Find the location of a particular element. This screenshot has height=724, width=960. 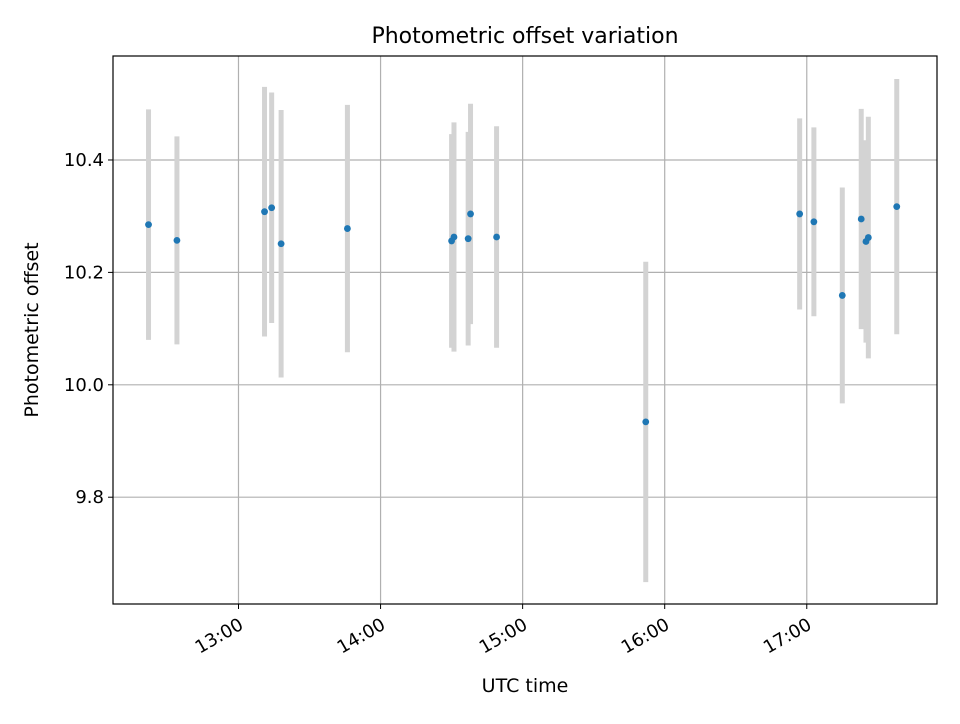

y-tick-label: 10.2 is located at coordinates (84, 272).